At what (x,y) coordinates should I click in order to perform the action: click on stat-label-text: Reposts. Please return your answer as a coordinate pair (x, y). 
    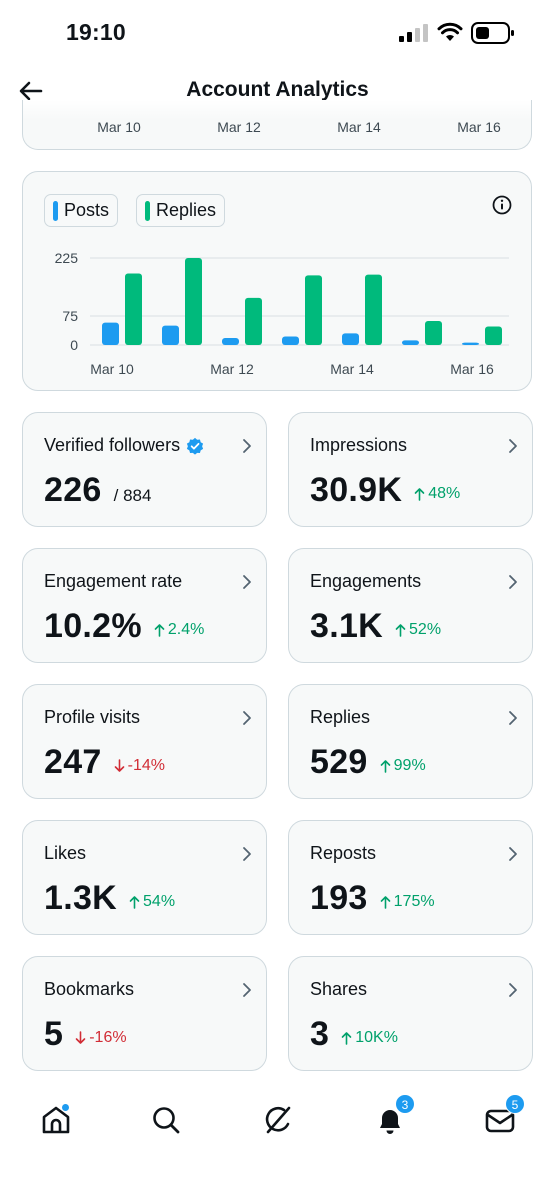
    Looking at the image, I should click on (343, 853).